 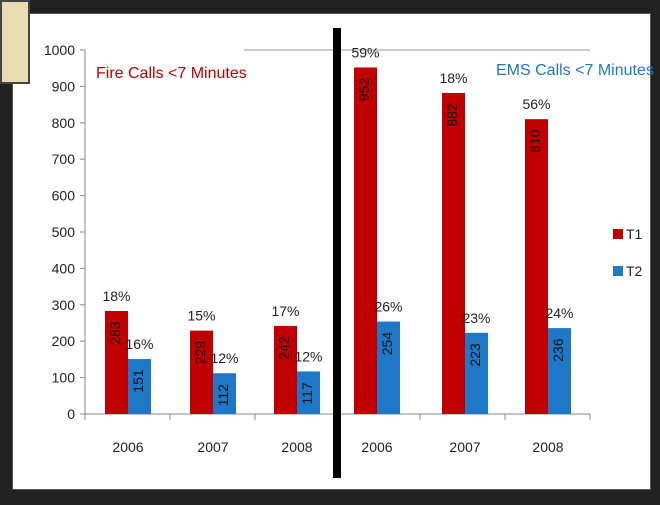 What do you see at coordinates (476, 318) in the screenshot?
I see `bar-pct-label: 23%` at bounding box center [476, 318].